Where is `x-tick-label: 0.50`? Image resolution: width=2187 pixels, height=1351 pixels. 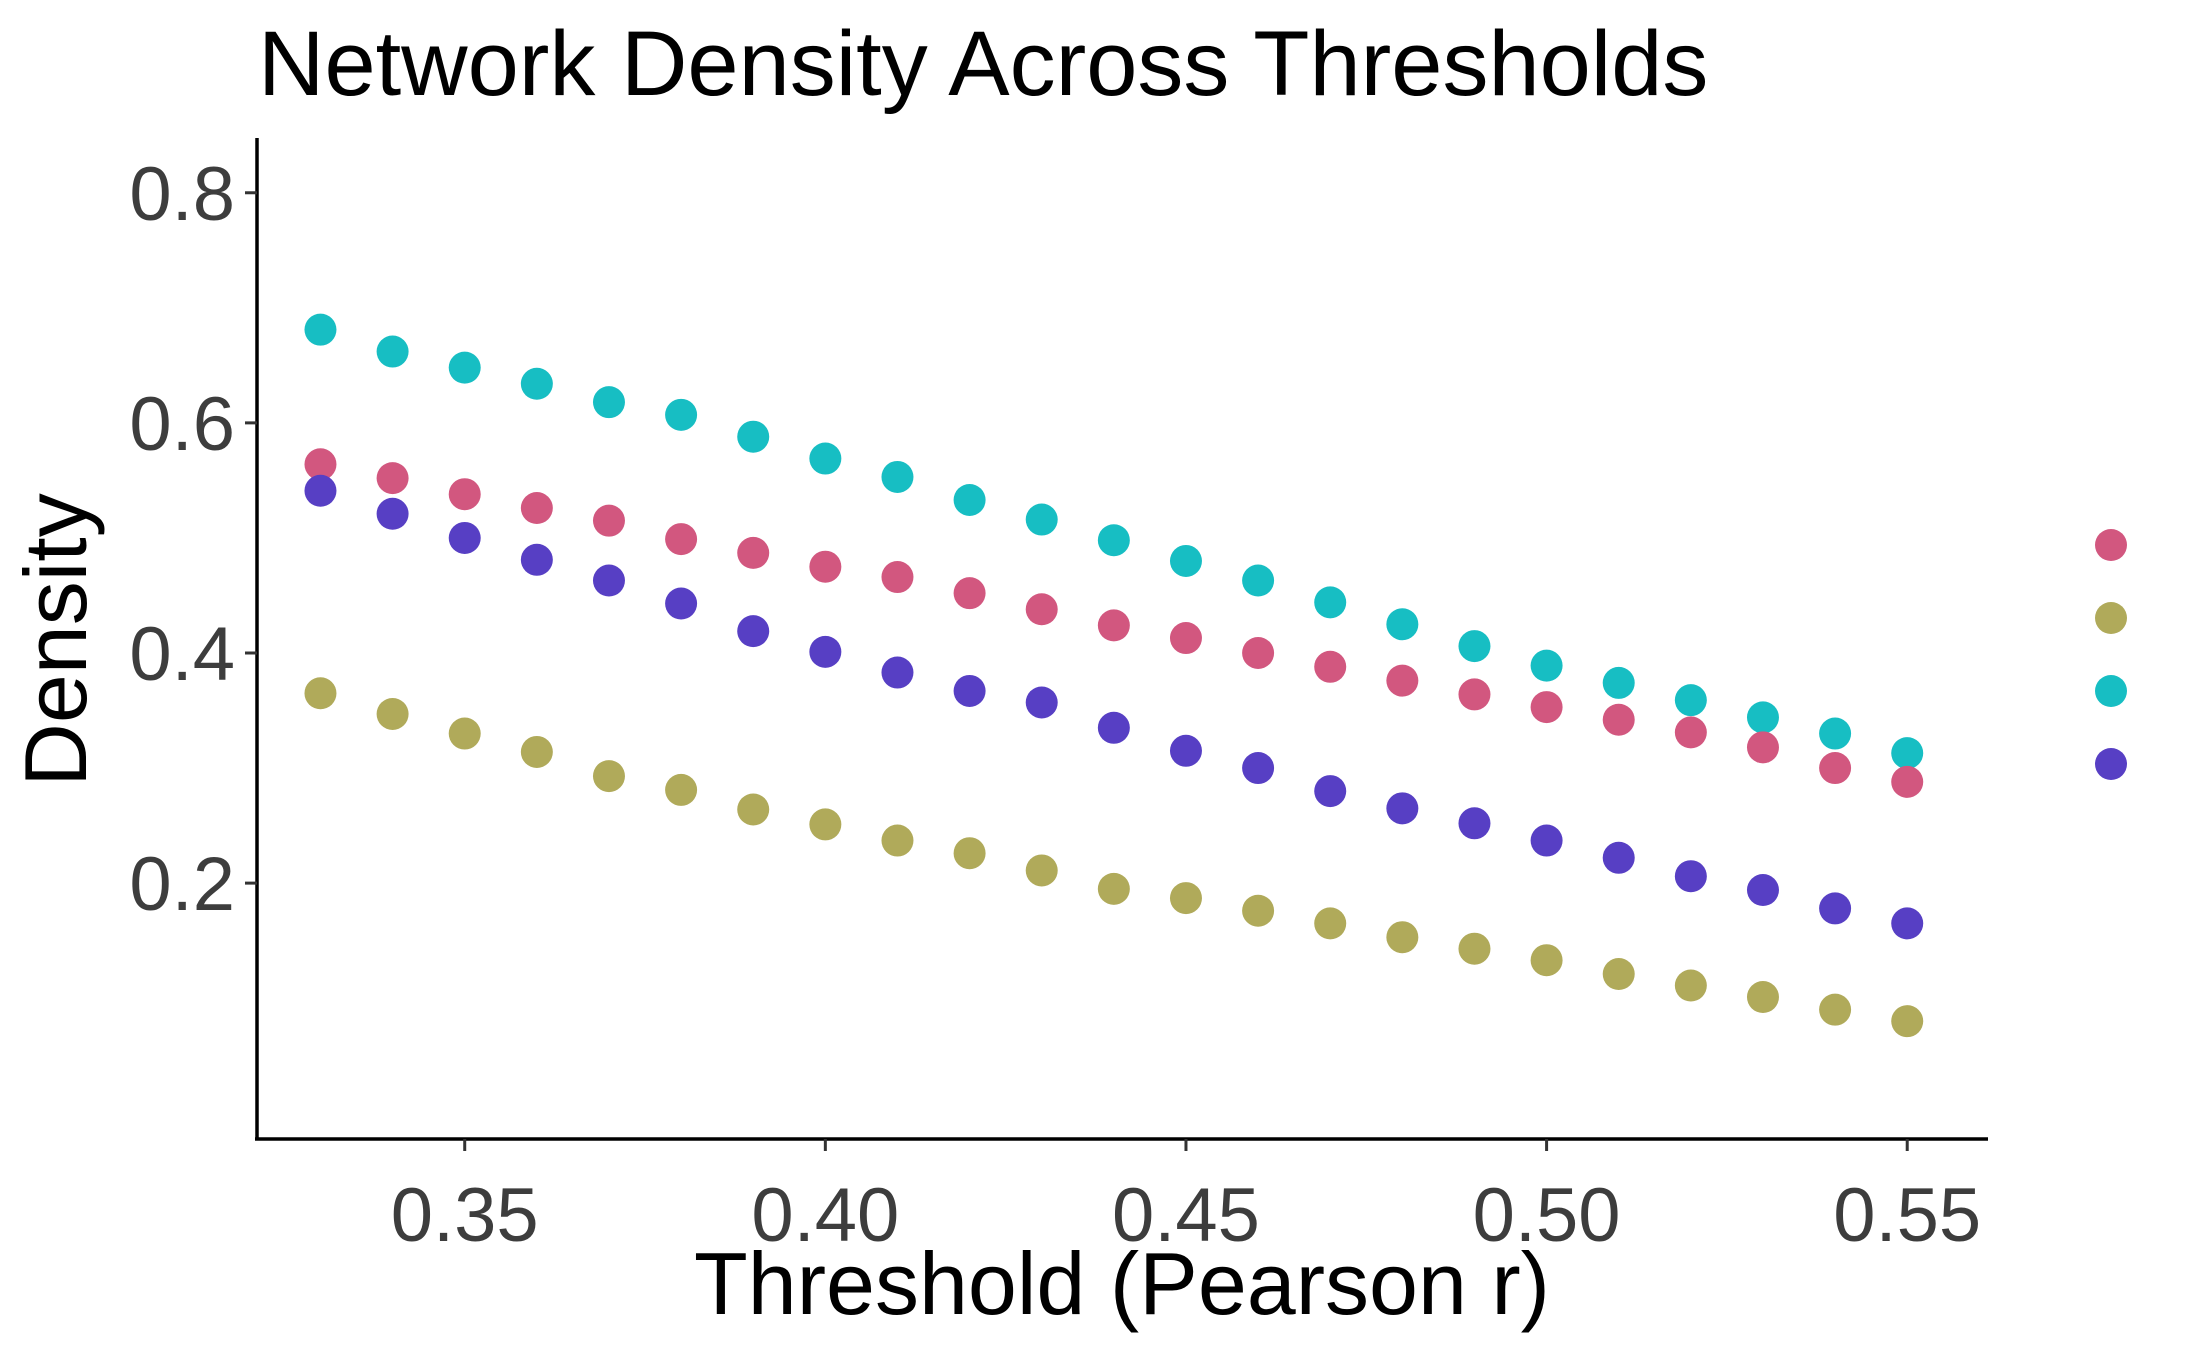 x-tick-label: 0.50 is located at coordinates (1547, 1215).